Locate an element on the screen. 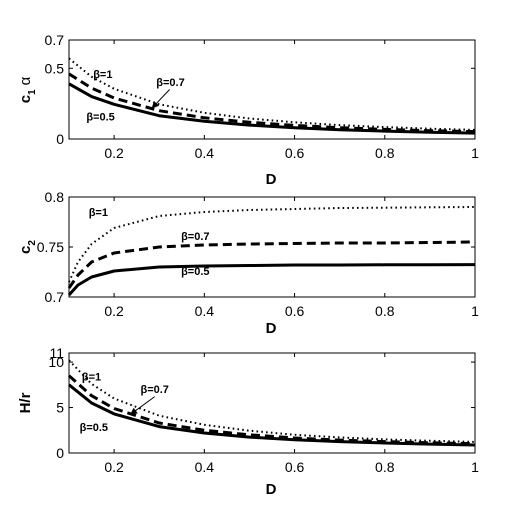 The image size is (526, 526). panel1-ylabel-main: c is located at coordinates (25, 99).